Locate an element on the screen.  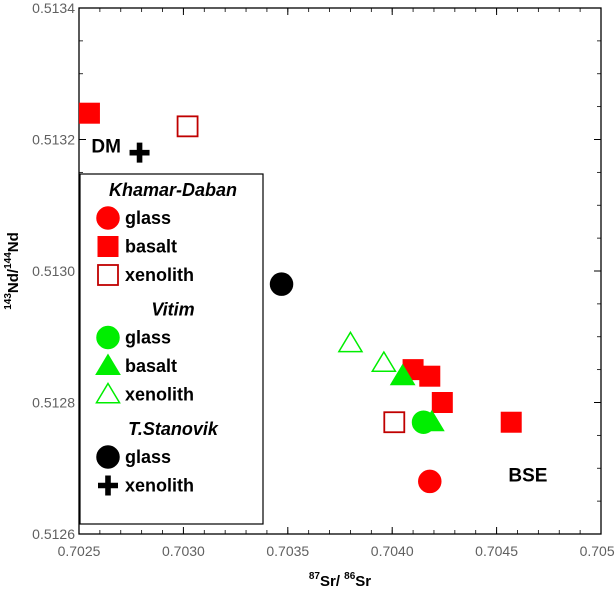
y-axis-title: 143Nd/144Nd is located at coordinates (12, 271).